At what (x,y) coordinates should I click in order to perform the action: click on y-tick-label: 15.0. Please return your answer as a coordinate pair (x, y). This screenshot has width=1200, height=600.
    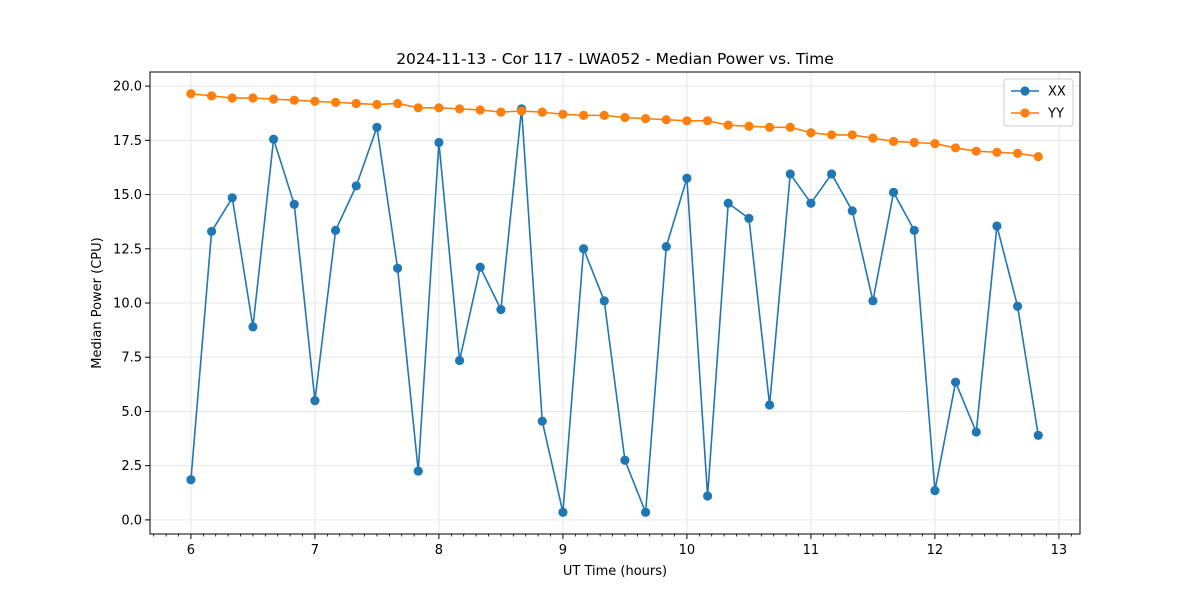
    Looking at the image, I should click on (127, 195).